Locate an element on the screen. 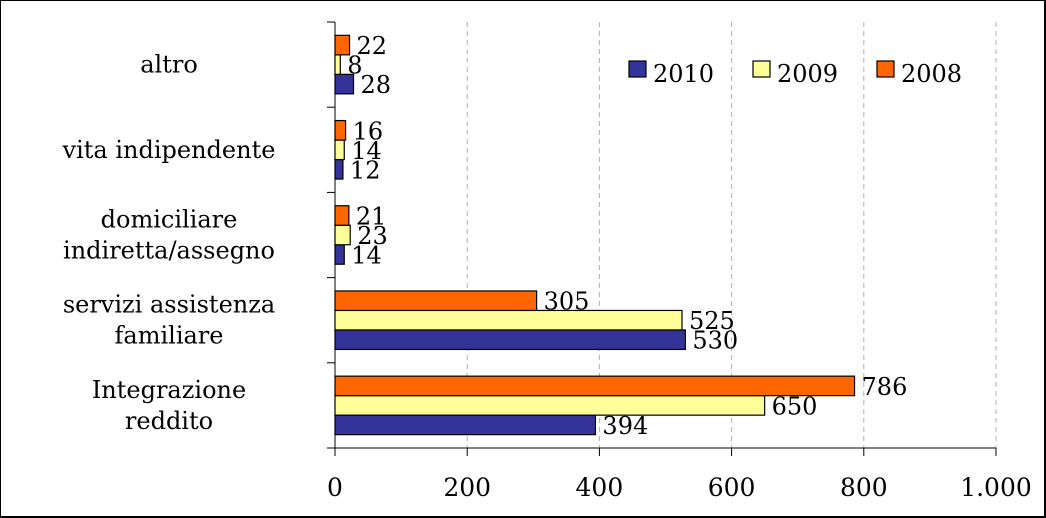 The height and width of the screenshot is (518, 1046). x-tick-label: 200 is located at coordinates (467, 487).